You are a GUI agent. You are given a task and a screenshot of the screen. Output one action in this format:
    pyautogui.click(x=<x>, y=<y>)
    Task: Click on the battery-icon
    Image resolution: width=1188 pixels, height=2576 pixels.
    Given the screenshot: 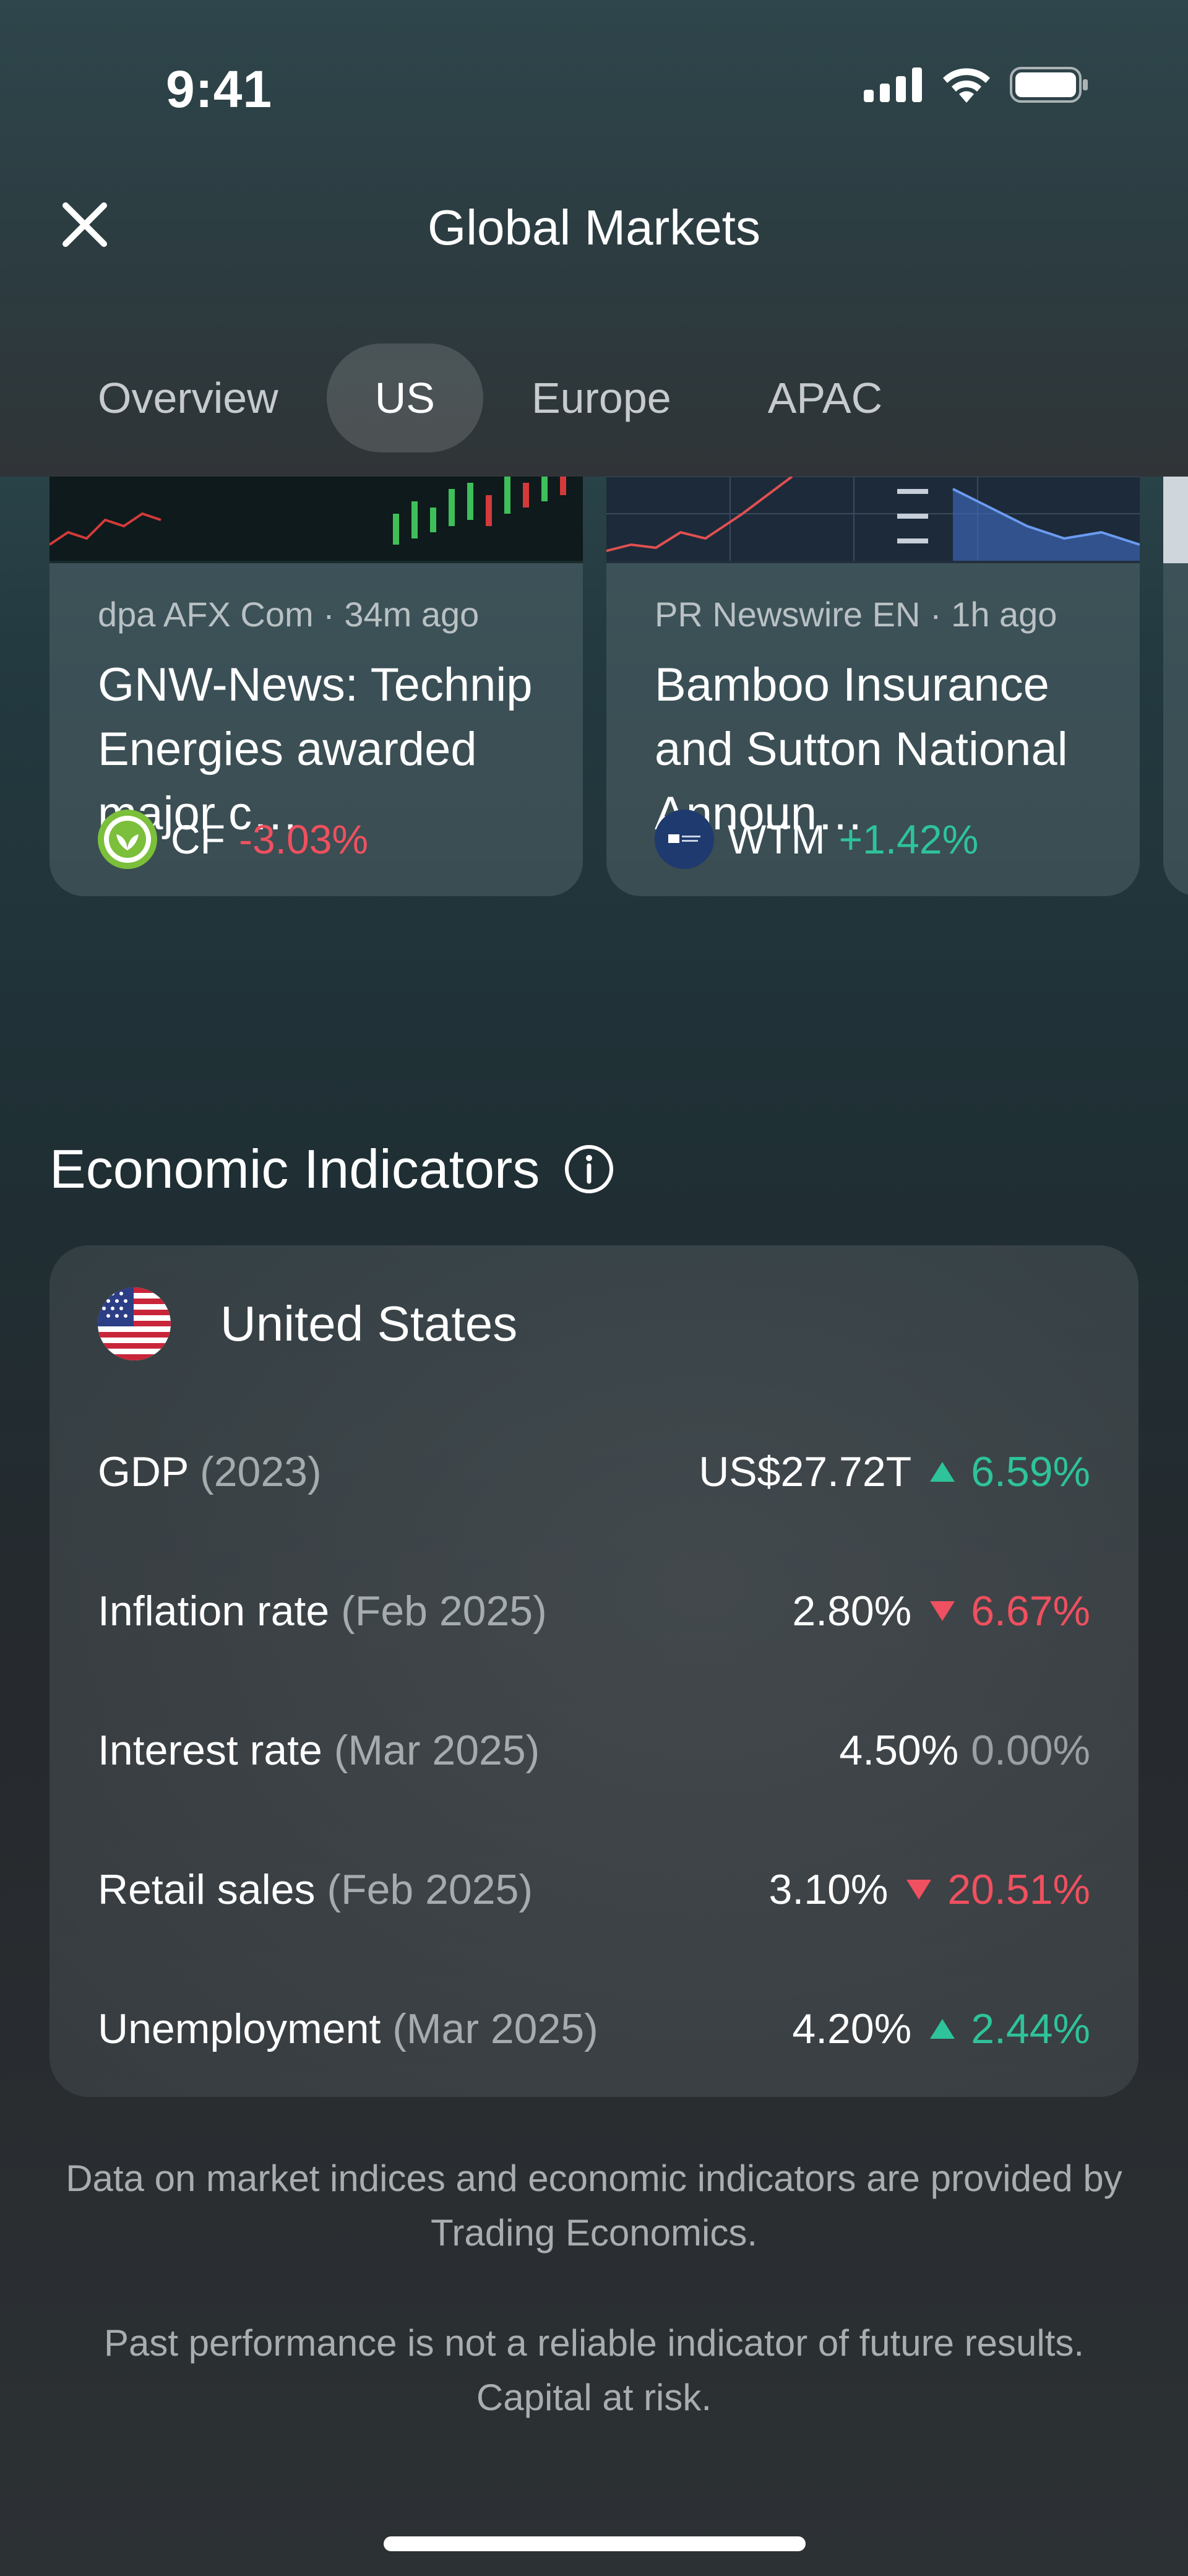 What is the action you would take?
    pyautogui.click(x=1049, y=85)
    